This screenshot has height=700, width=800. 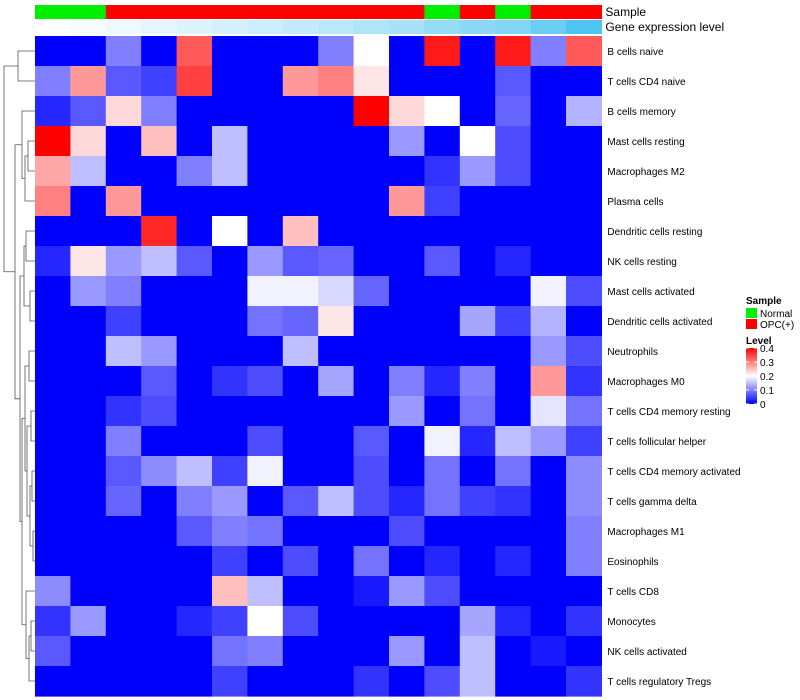 What do you see at coordinates (654, 232) in the screenshot?
I see `row-label: Dendritic cells resting` at bounding box center [654, 232].